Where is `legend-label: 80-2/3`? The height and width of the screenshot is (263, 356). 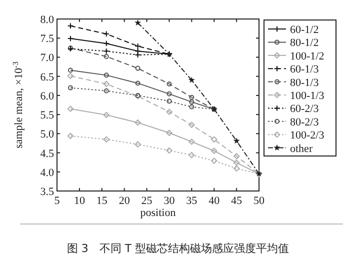 legend-label: 80-2/3 is located at coordinates (305, 122).